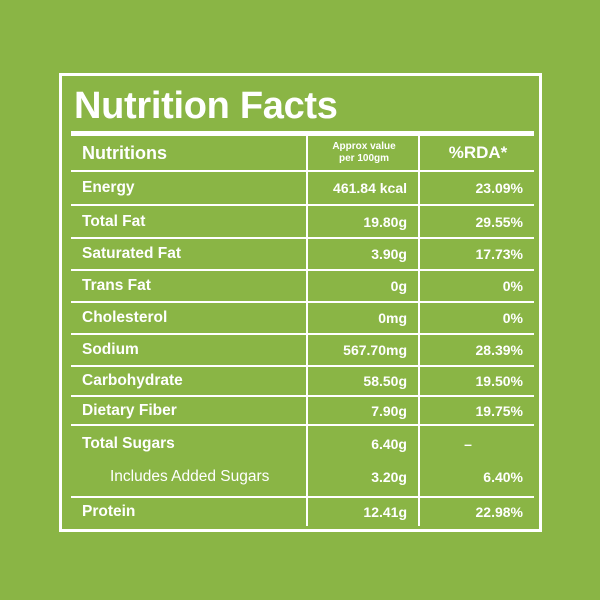 The image size is (600, 600). Describe the element at coordinates (109, 511) in the screenshot. I see `row-name-protein: Protein` at that location.